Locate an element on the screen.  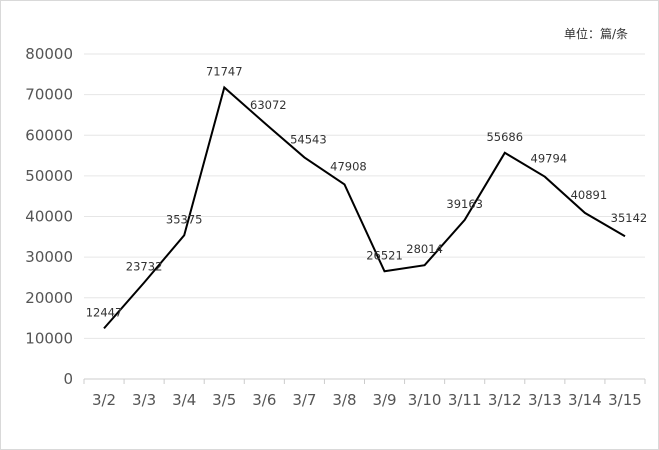
data-label: 39163 is located at coordinates (464, 204).